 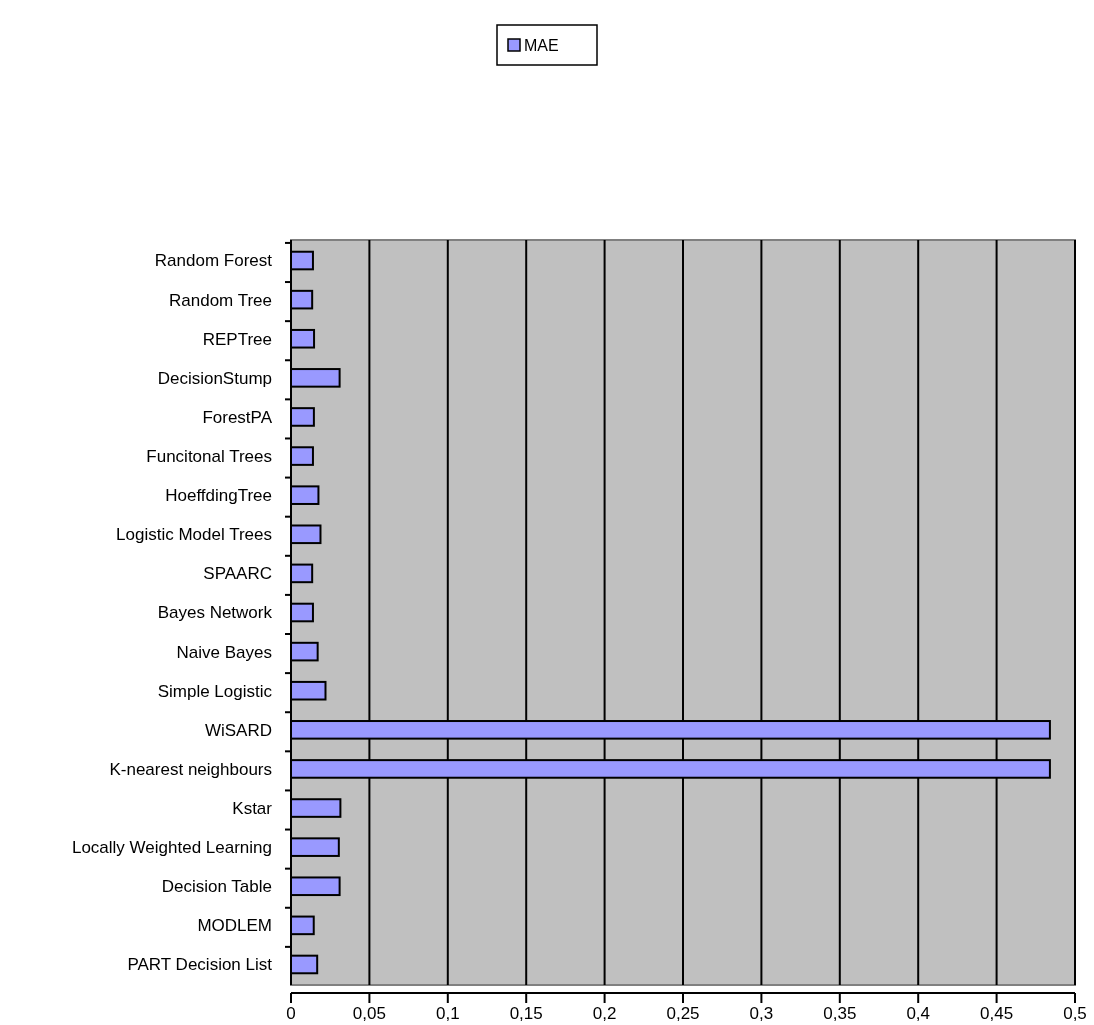 I want to click on x-tick-label: 0,5, so click(x=1075, y=1013).